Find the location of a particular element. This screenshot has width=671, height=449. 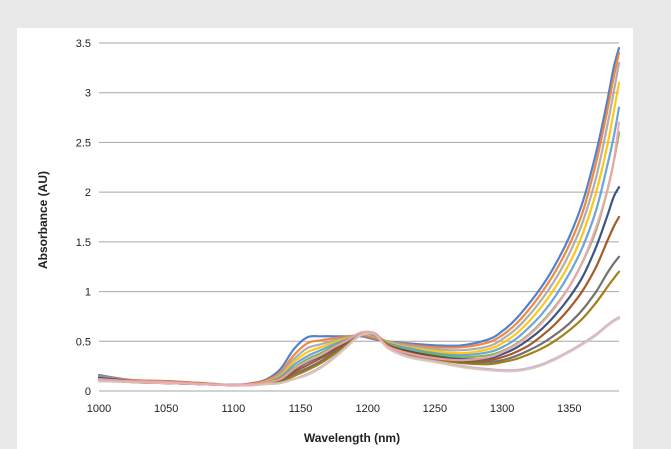

x-tick-label: 1100 is located at coordinates (234, 409).